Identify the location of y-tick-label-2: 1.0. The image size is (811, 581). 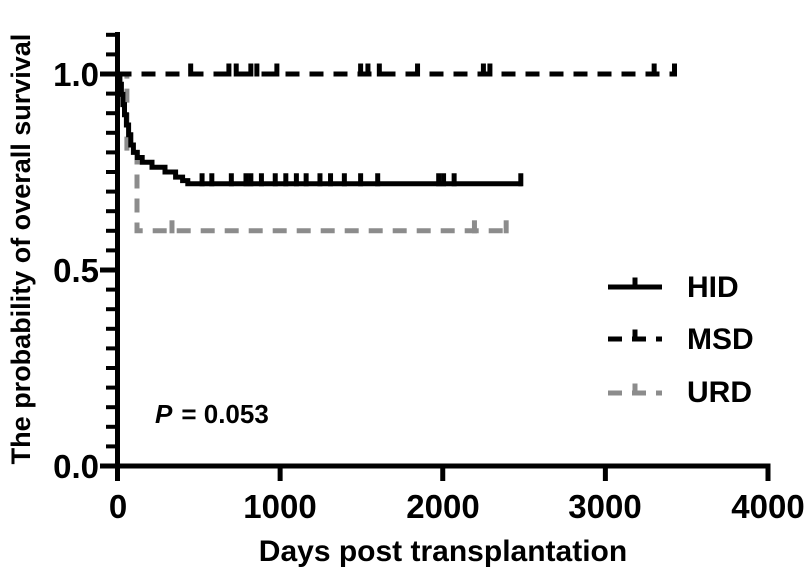
(76, 74).